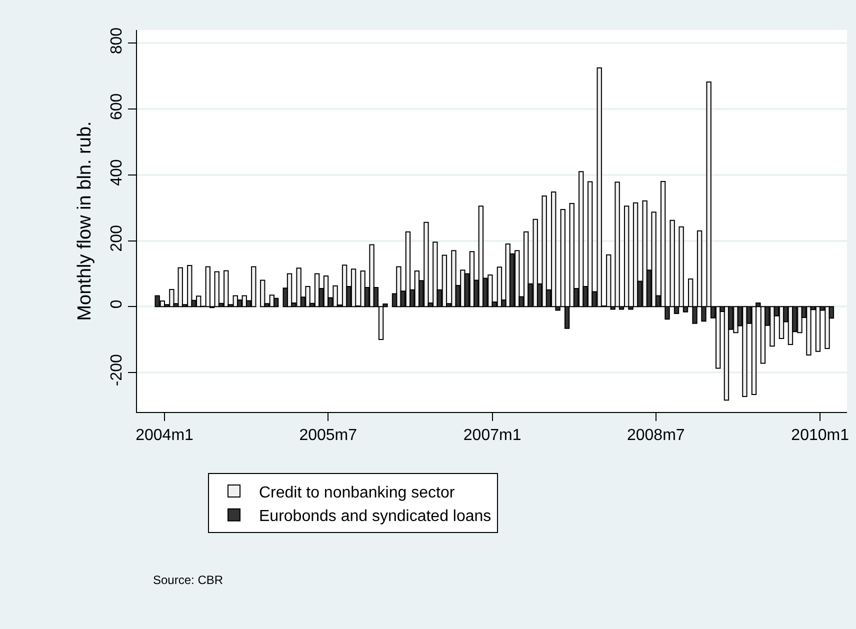 The image size is (856, 629). I want to click on y-tick-label: -200, so click(117, 370).